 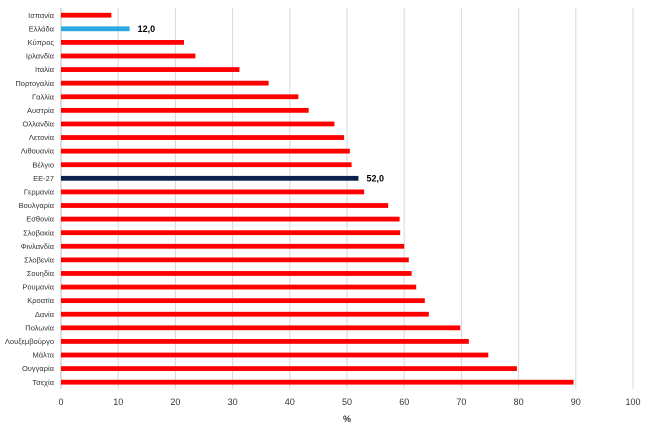 What do you see at coordinates (60, 402) in the screenshot?
I see `x-tick-label: 0` at bounding box center [60, 402].